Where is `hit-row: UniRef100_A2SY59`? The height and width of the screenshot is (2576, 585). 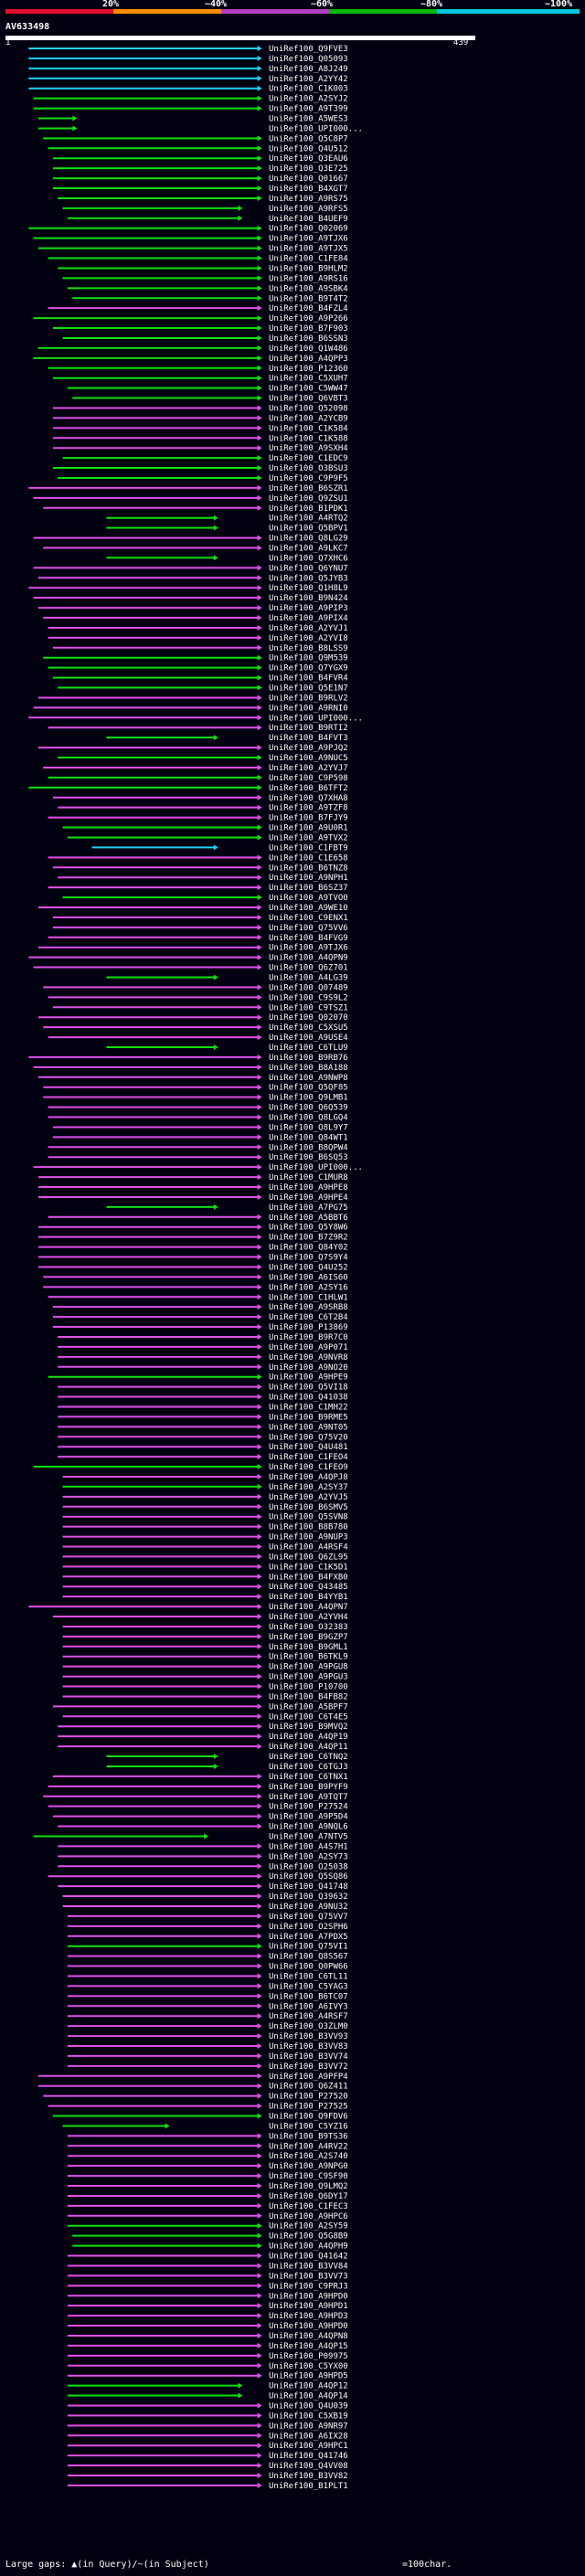
hit-row: UniRef100_A2SY59 is located at coordinates (208, 2226).